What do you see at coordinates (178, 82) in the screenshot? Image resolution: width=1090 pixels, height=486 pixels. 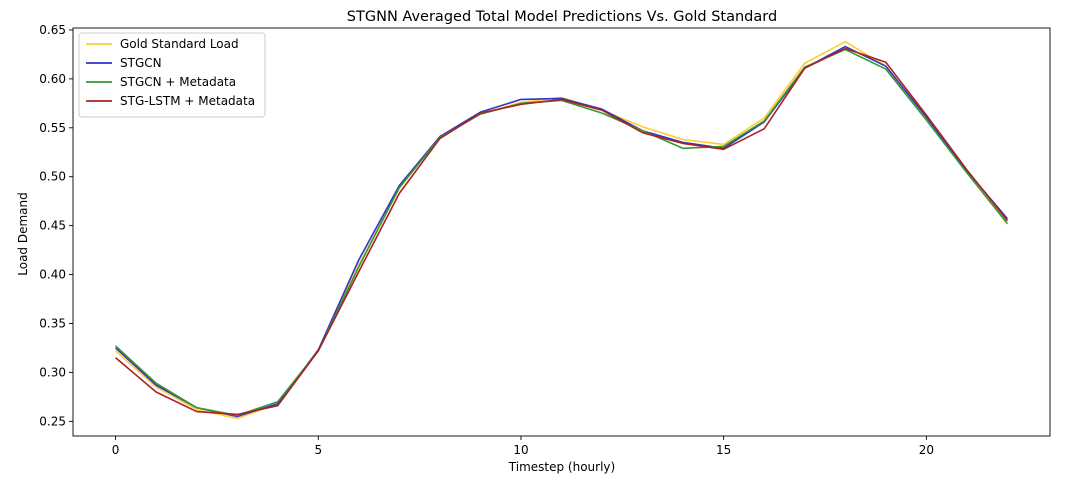 I see `legend-label-2: STGCN + Metadata` at bounding box center [178, 82].